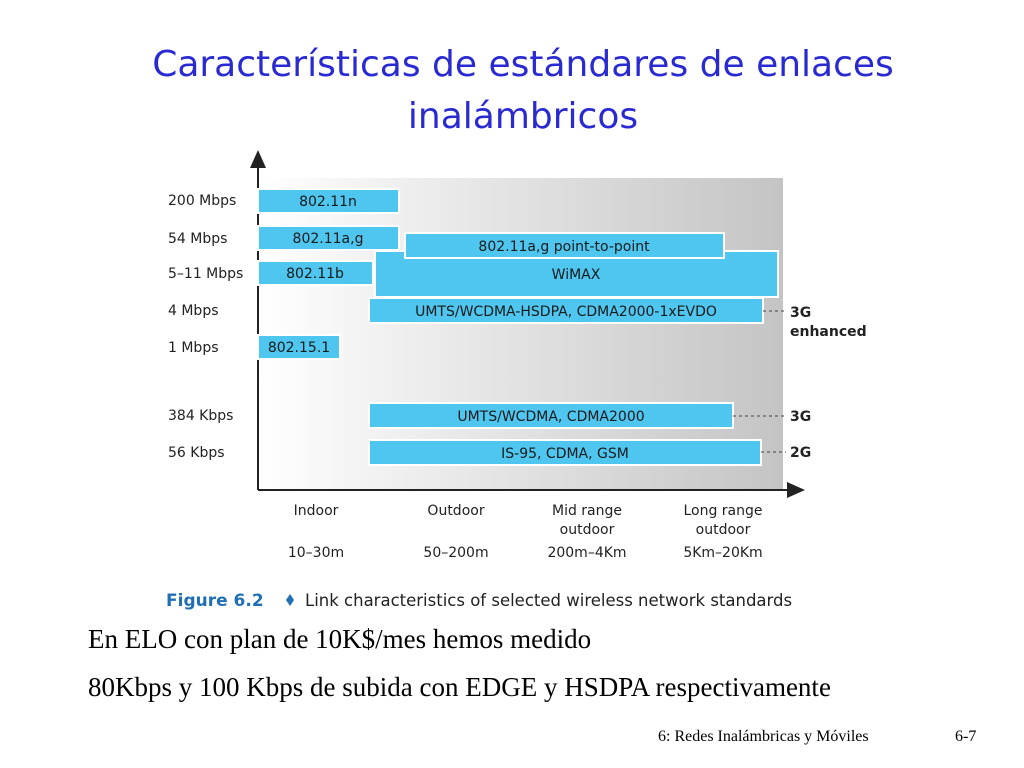 Image resolution: width=1024 pixels, height=768 pixels. Describe the element at coordinates (316, 511) in the screenshot. I see `range-label: Indoor` at that location.